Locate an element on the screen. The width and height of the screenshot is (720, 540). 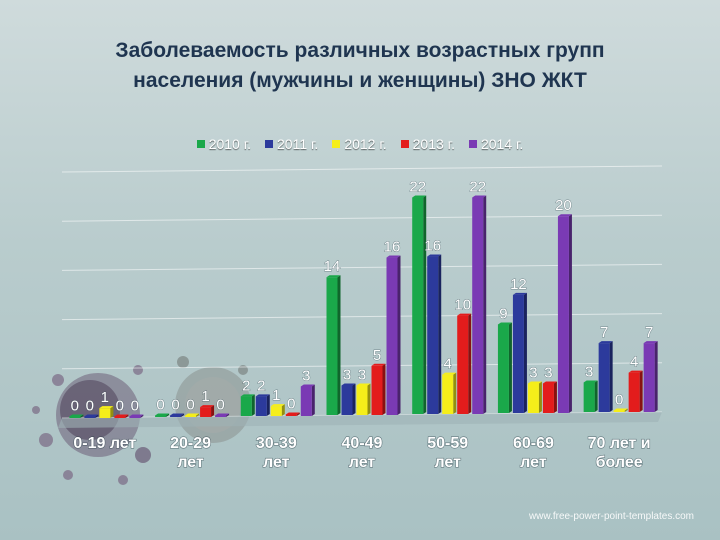
x-tick-label-line: более is located at coordinates (619, 462).